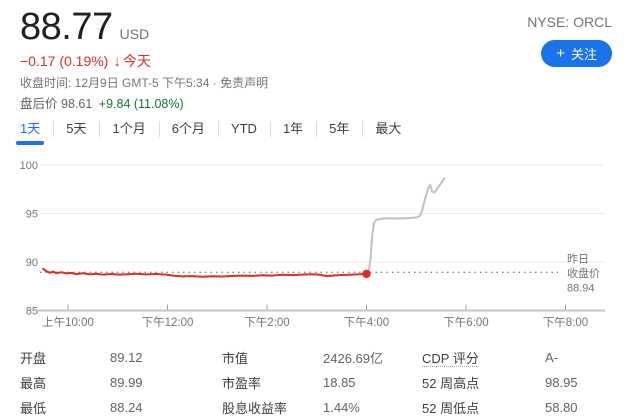 The height and width of the screenshot is (419, 633). Describe the element at coordinates (128, 129) in the screenshot. I see `tab-1m: 1个月` at that location.